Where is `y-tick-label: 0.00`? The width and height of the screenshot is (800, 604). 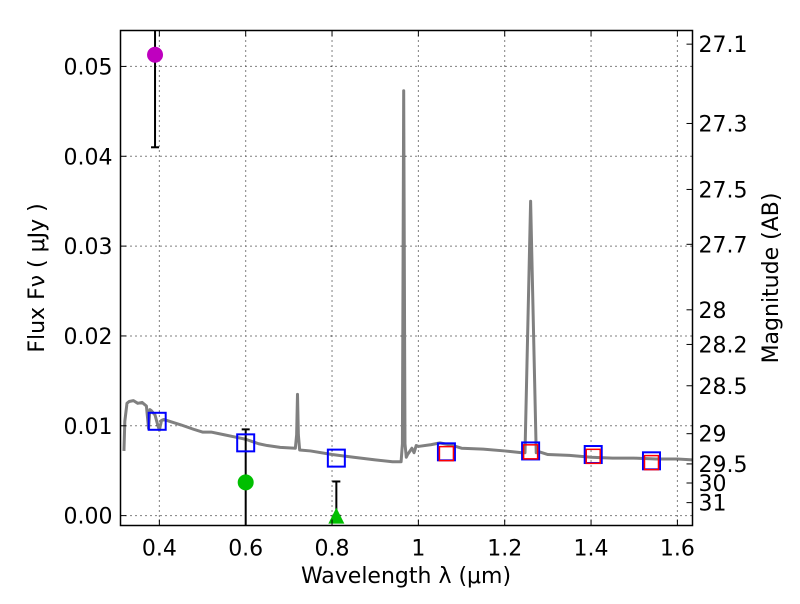
y-tick-label: 0.00 is located at coordinates (88, 517).